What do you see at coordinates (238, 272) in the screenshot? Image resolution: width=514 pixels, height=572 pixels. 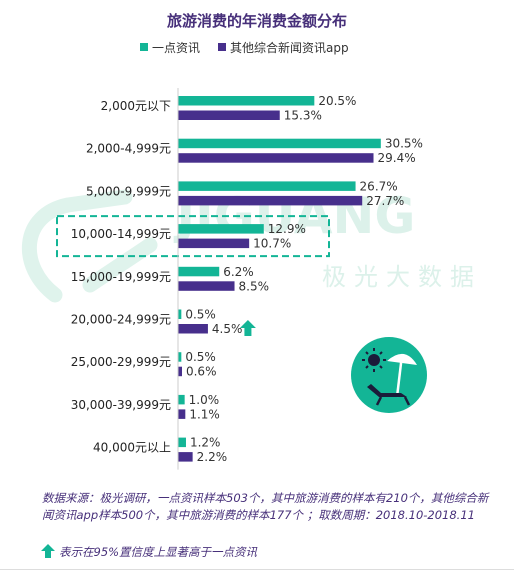 I see `data-label-yidian-15-000-19-999: 6.2%` at bounding box center [238, 272].